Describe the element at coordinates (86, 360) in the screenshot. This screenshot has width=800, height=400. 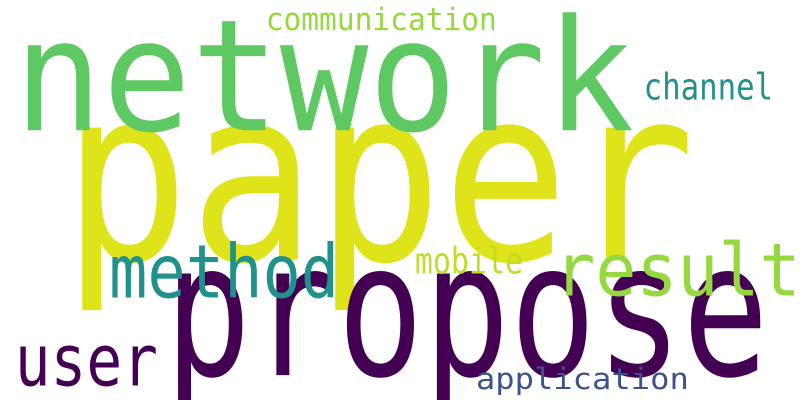
I see `word-user: user` at that location.